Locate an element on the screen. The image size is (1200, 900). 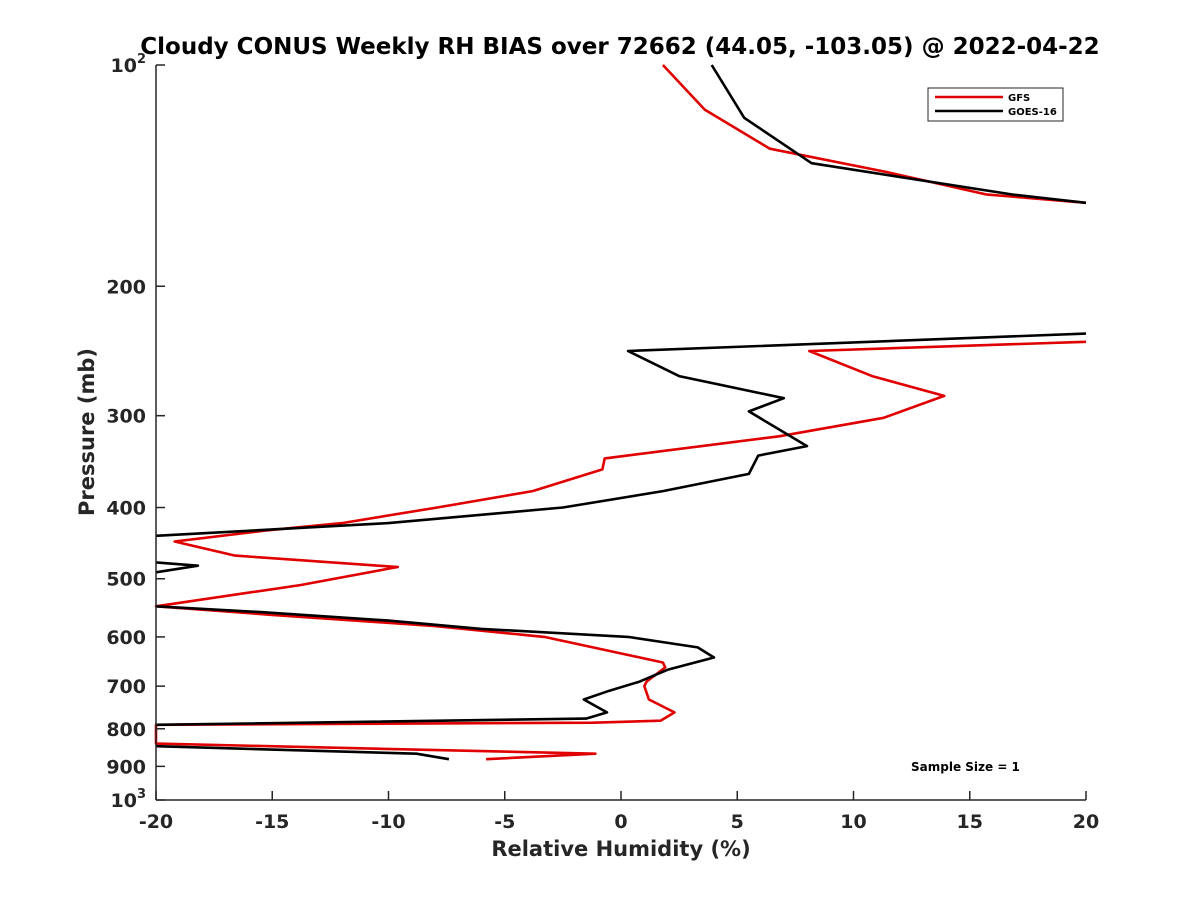
x-tick-label: 0 is located at coordinates (620, 822).